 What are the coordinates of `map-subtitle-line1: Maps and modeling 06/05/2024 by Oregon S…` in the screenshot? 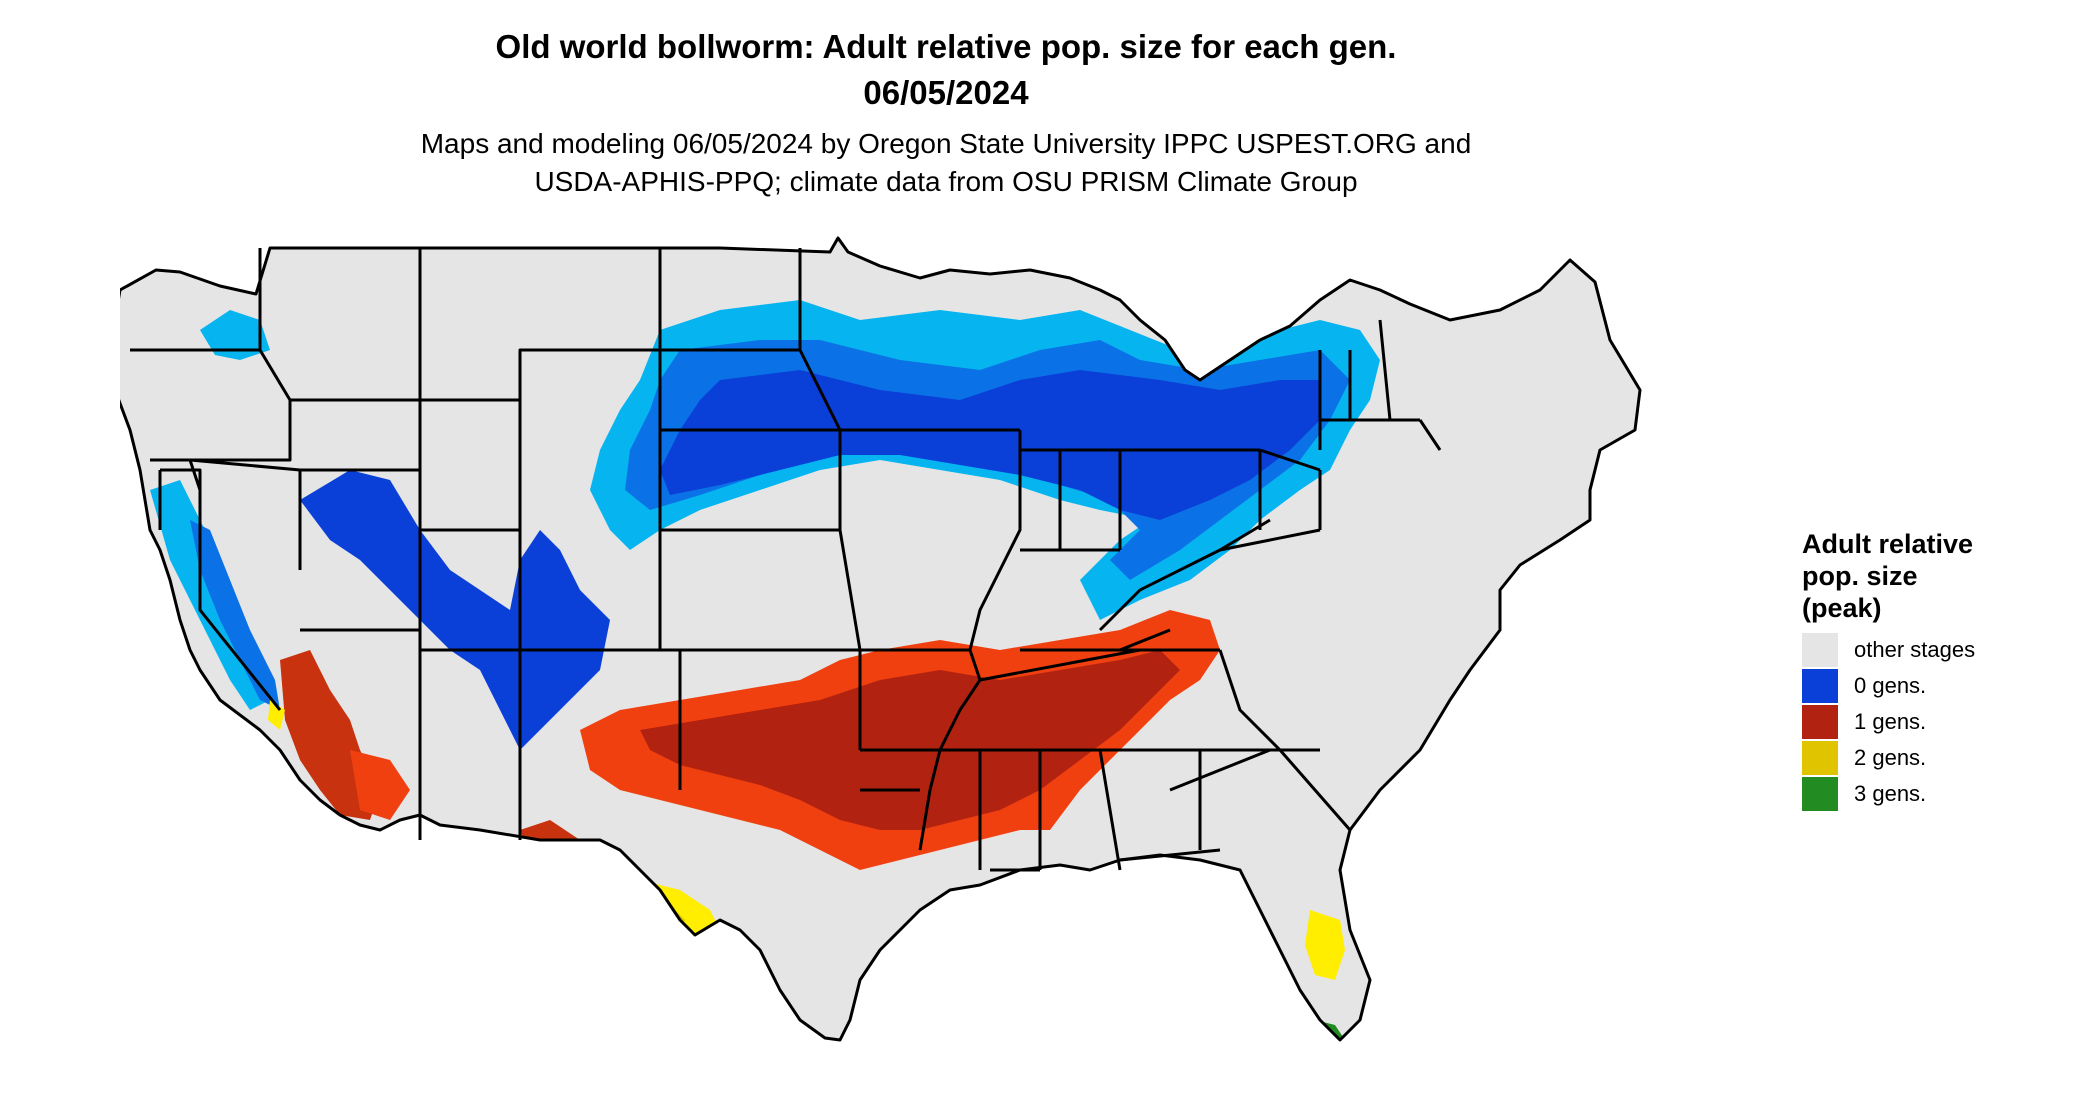 It's located at (946, 143).